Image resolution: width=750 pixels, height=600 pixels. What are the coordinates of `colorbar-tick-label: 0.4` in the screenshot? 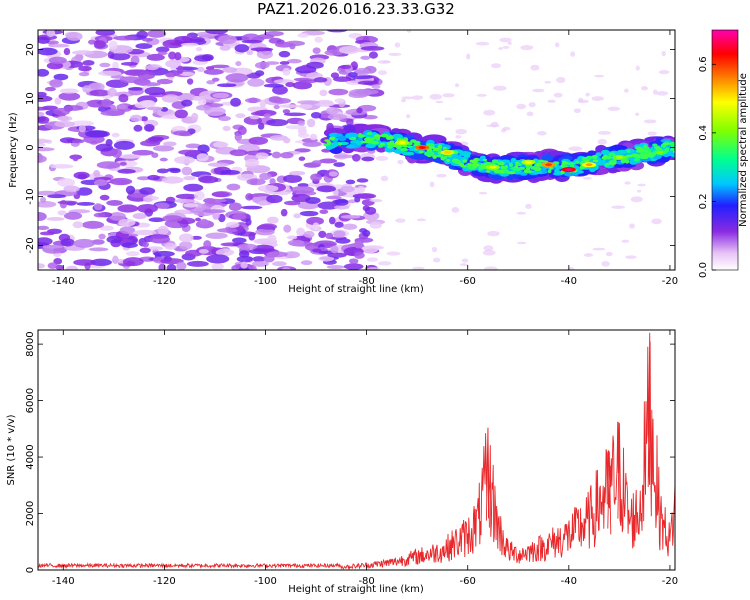 It's located at (703, 133).